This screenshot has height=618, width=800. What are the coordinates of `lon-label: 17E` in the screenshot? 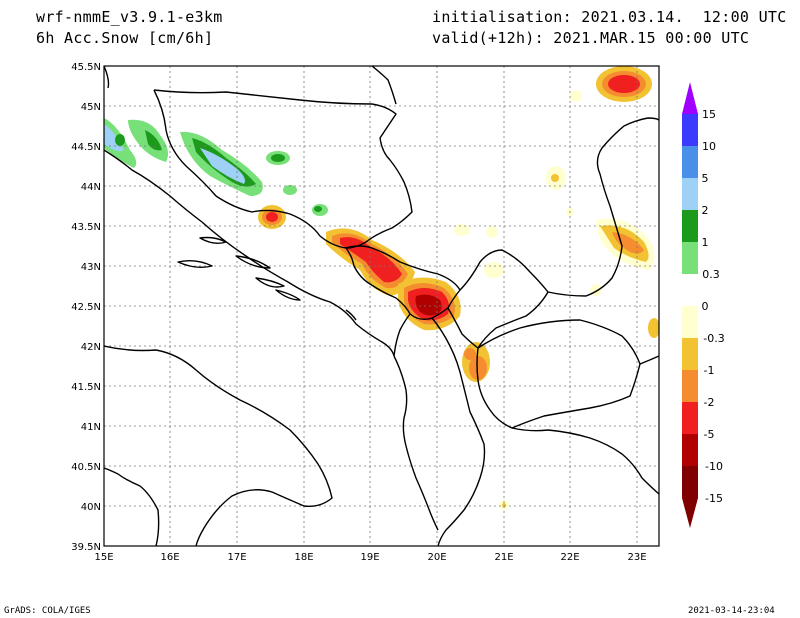 It's located at (236, 557).